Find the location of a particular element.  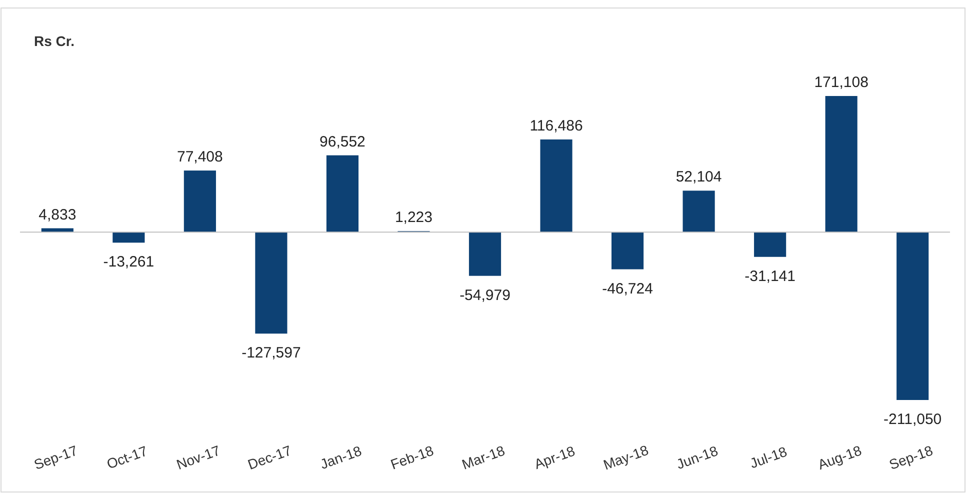

x-tick-label: Apr-18 is located at coordinates (555, 457).